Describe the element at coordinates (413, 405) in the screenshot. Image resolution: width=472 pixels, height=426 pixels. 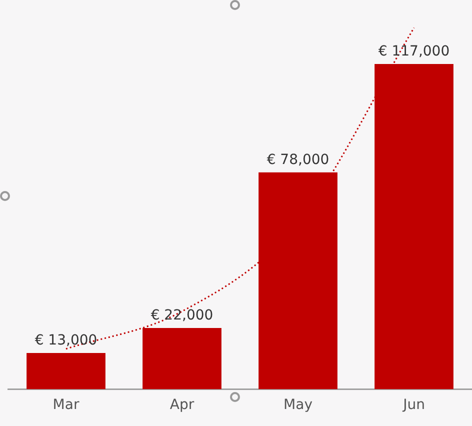
I see `x-tick-label: Jun` at that location.